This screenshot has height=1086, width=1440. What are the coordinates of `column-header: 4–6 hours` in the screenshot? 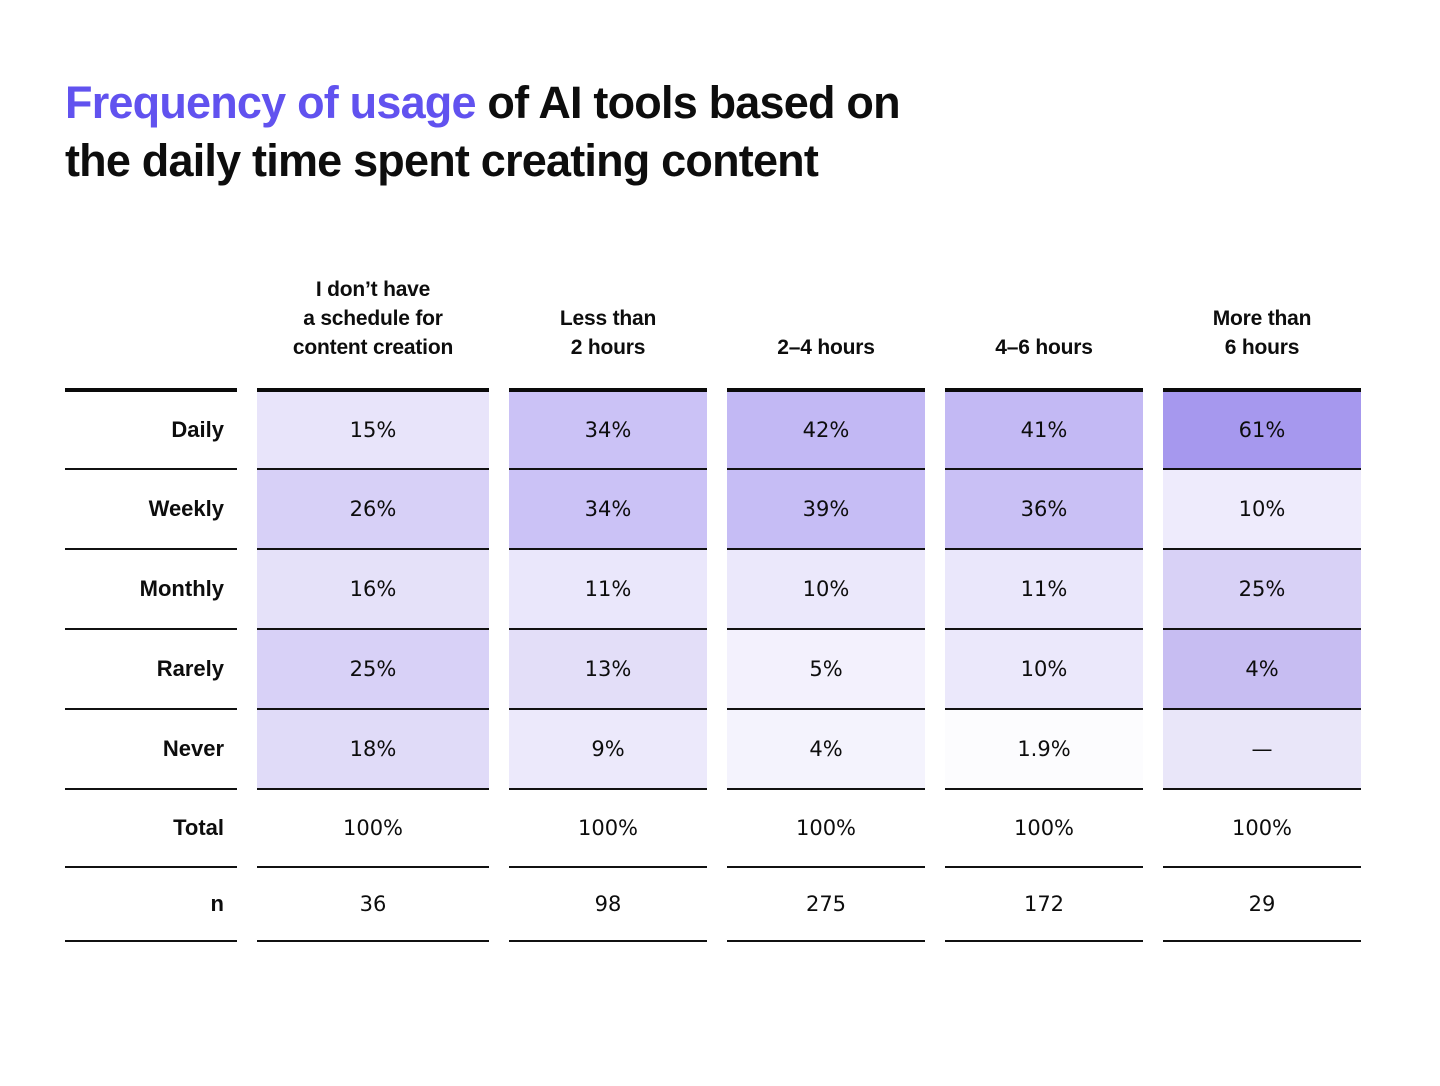 It's located at (1044, 319).